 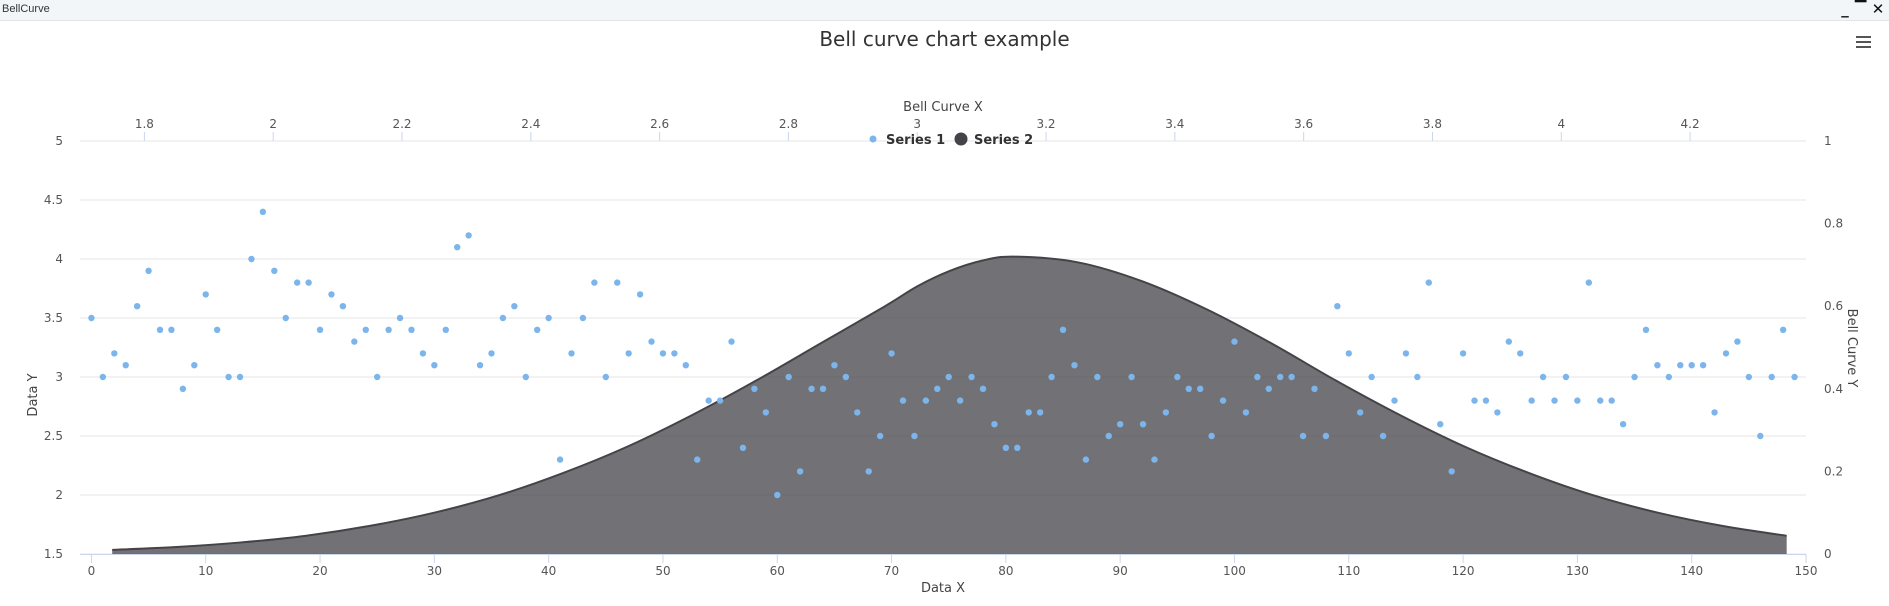 What do you see at coordinates (915, 140) in the screenshot?
I see `legend-label-series-1: Series 1` at bounding box center [915, 140].